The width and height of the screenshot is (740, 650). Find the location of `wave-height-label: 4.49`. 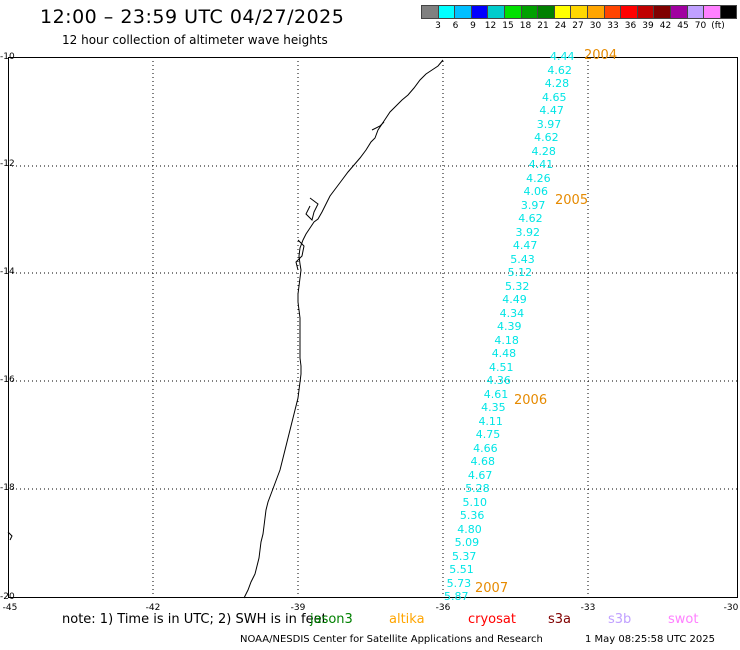

wave-height-label: 4.49 is located at coordinates (514, 299).